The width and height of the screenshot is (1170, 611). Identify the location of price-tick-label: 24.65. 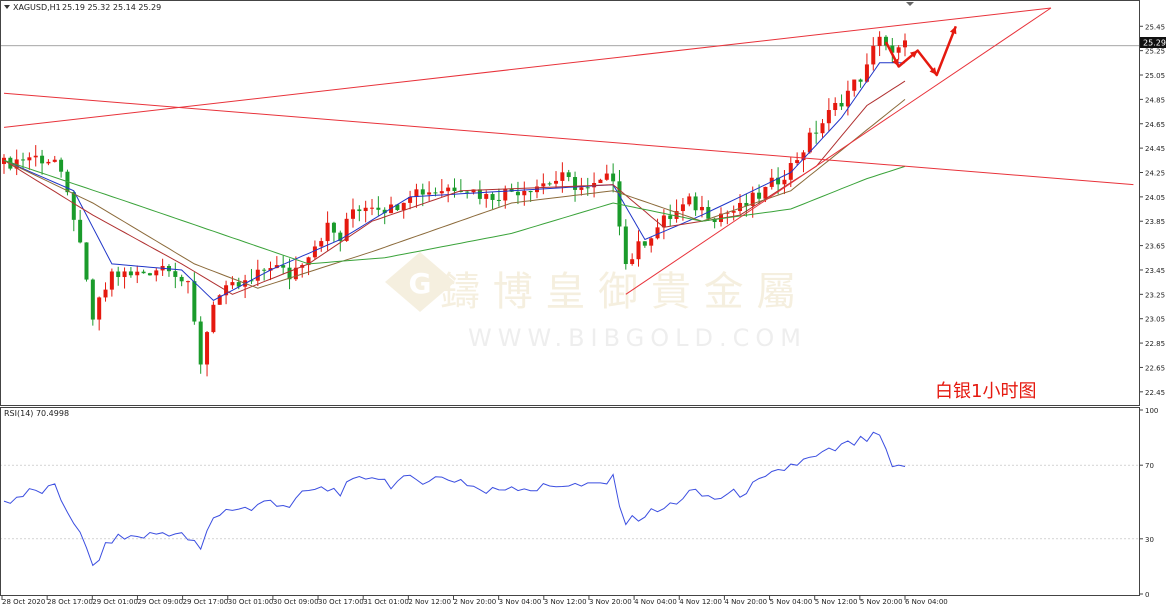
(1155, 125).